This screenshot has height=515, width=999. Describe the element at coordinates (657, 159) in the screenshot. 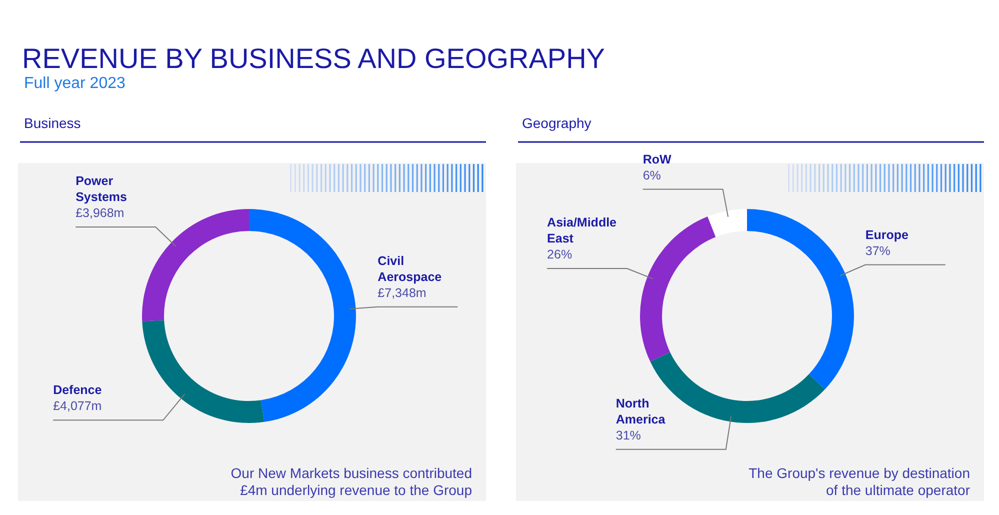

I see `slice-label: RoW` at that location.